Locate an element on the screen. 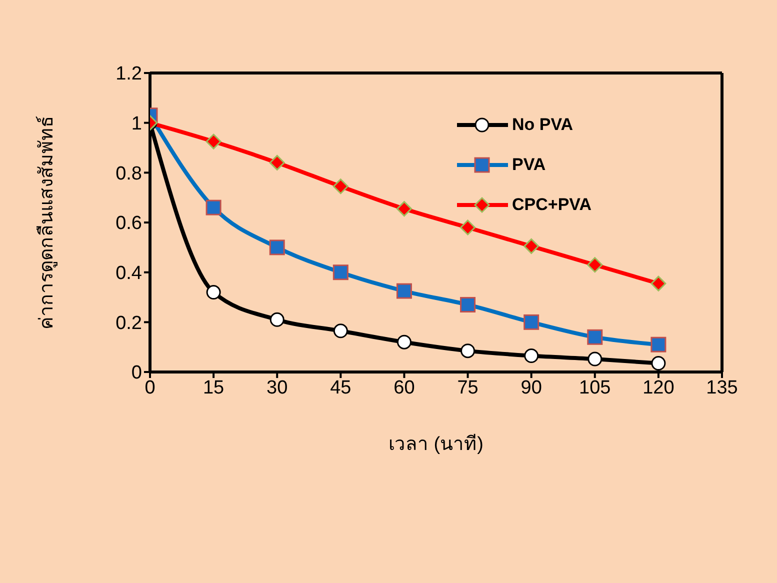  y-axis-title: ค่าการดูดกลืนแสงสัมพัทธ์ is located at coordinates (47, 223).